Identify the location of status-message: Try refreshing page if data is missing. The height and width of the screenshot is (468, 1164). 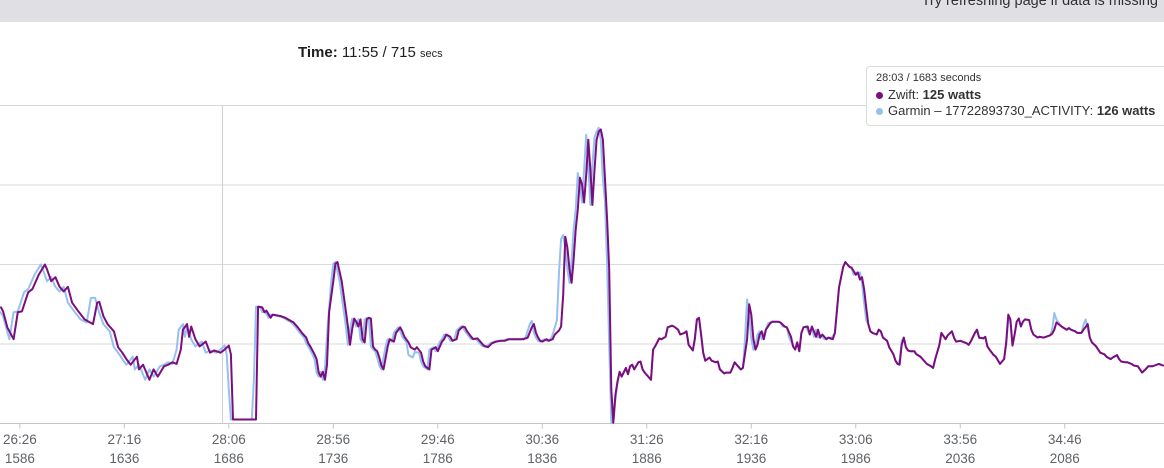
(1039, 4).